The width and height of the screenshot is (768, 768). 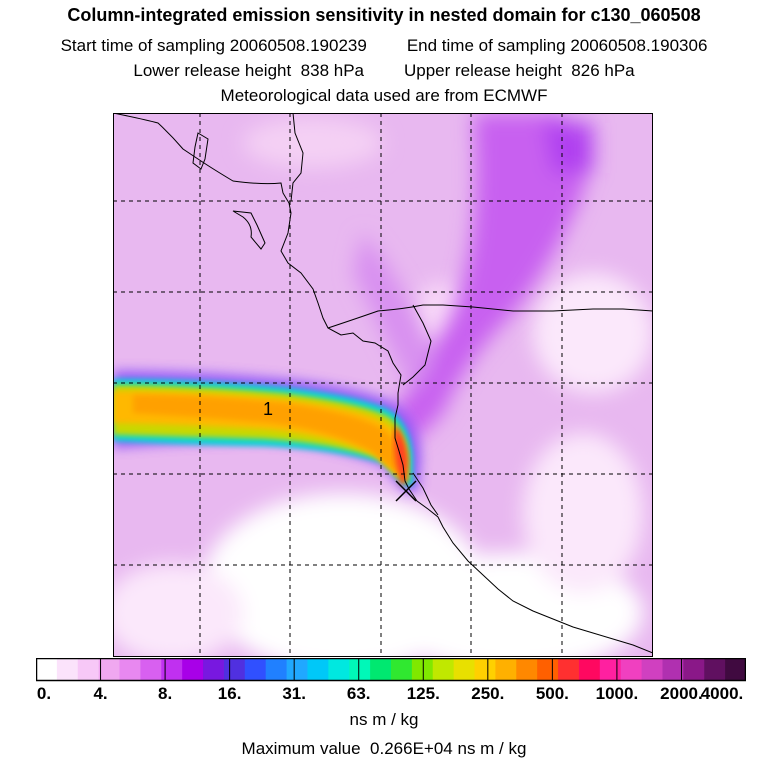 I want to click on color-scale-tick-label: 2000., so click(x=681, y=693).